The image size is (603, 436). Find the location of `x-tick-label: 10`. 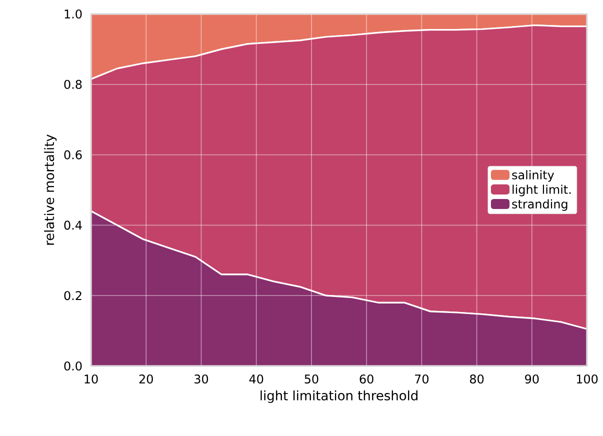

x-tick-label: 10 is located at coordinates (91, 379).